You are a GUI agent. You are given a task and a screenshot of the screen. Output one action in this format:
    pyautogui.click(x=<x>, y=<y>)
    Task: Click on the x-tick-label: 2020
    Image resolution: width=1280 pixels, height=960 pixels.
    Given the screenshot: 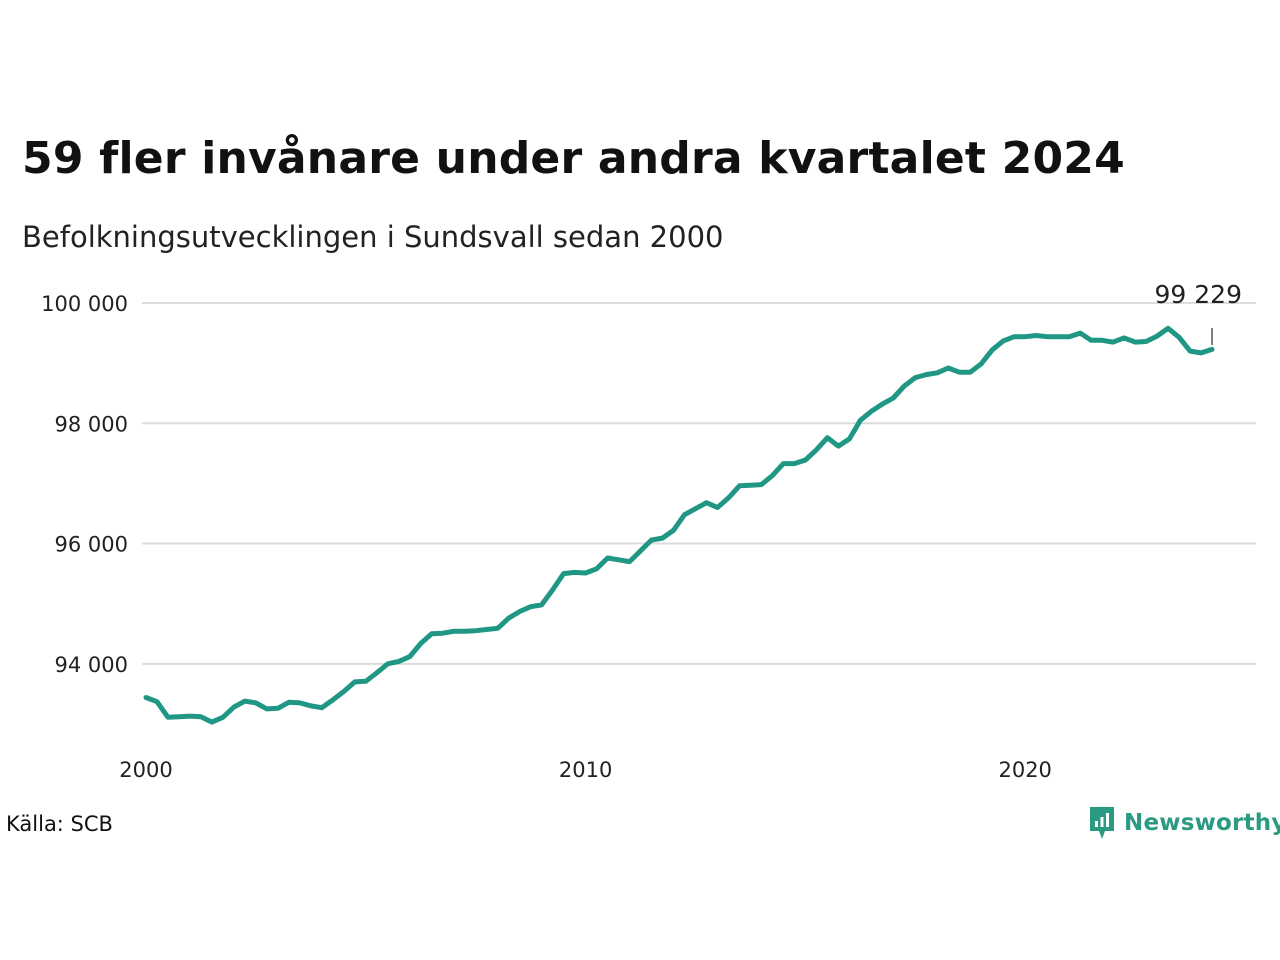 What is the action you would take?
    pyautogui.click(x=1024, y=770)
    